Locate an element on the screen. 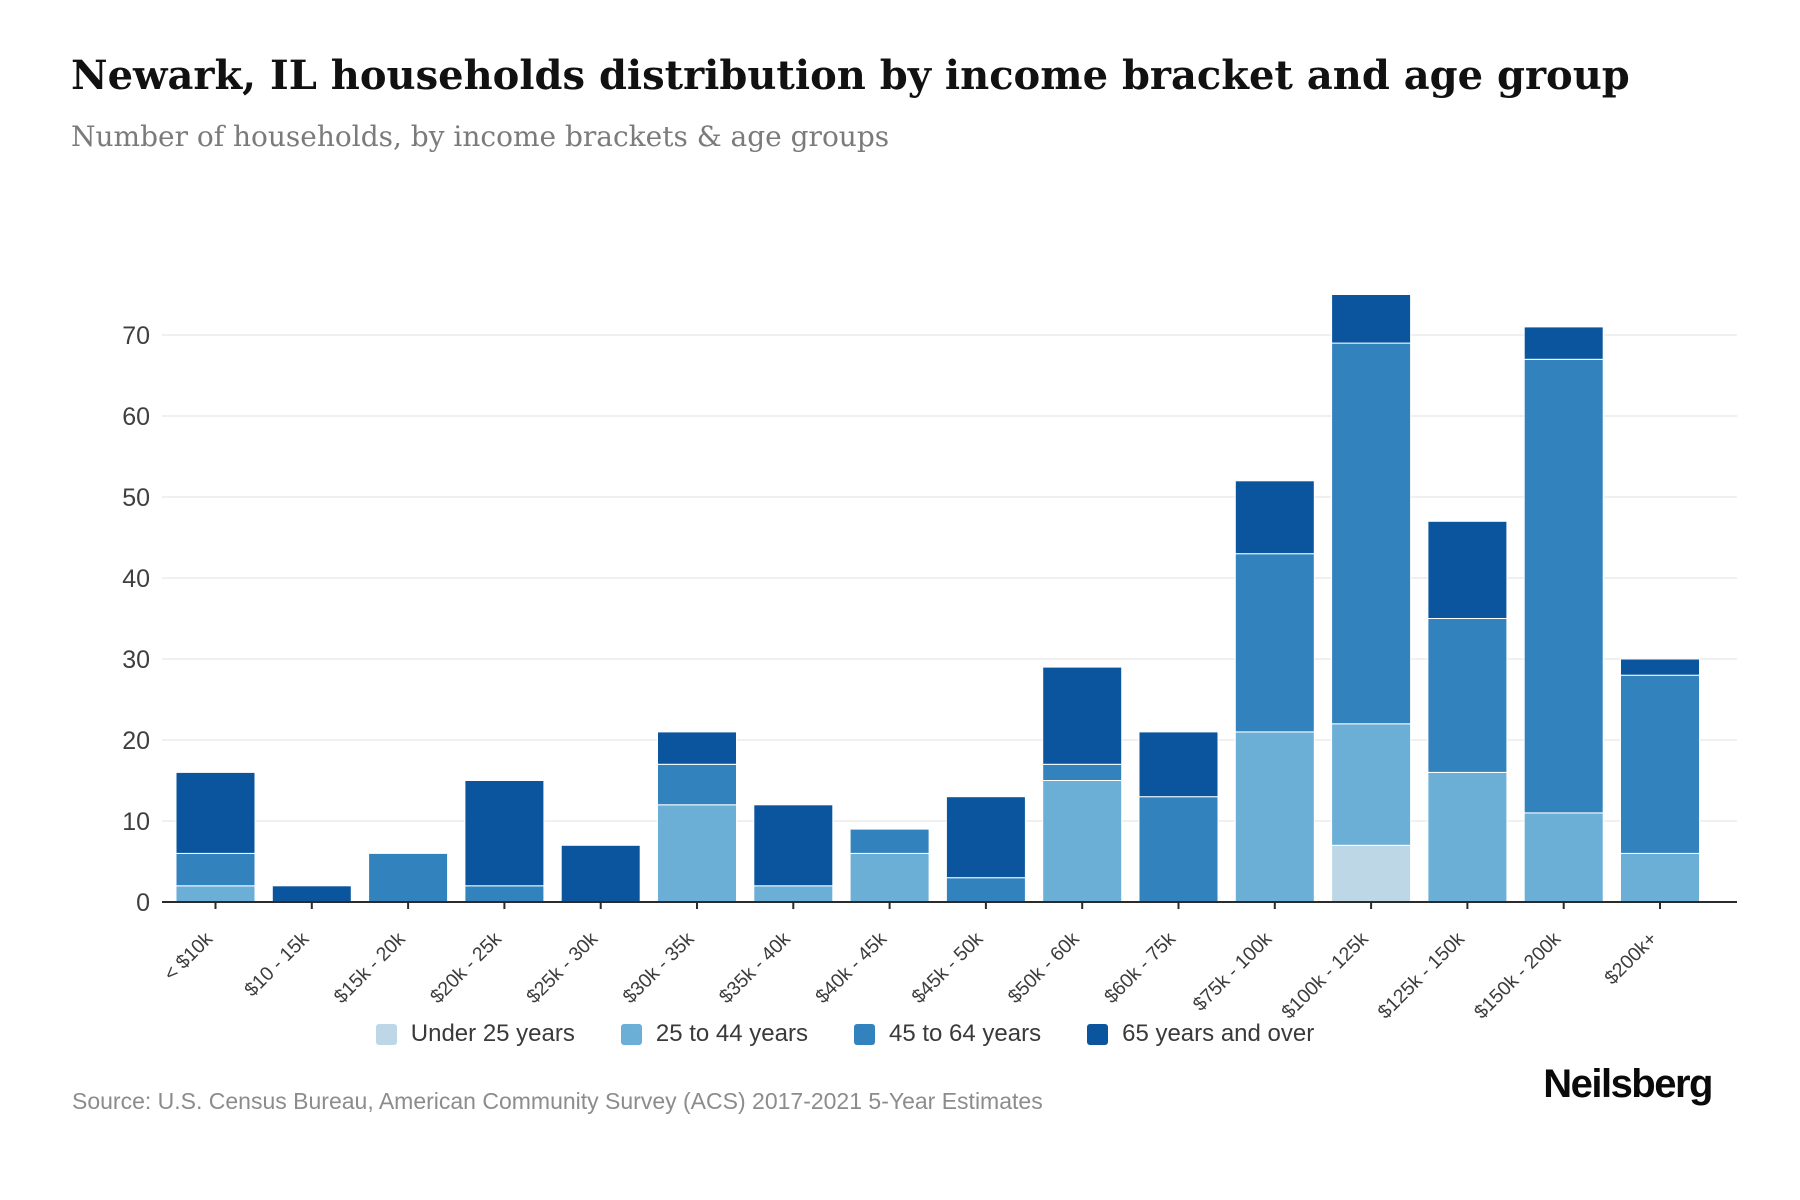  y-axis-tick-label: 60 is located at coordinates (136, 417).